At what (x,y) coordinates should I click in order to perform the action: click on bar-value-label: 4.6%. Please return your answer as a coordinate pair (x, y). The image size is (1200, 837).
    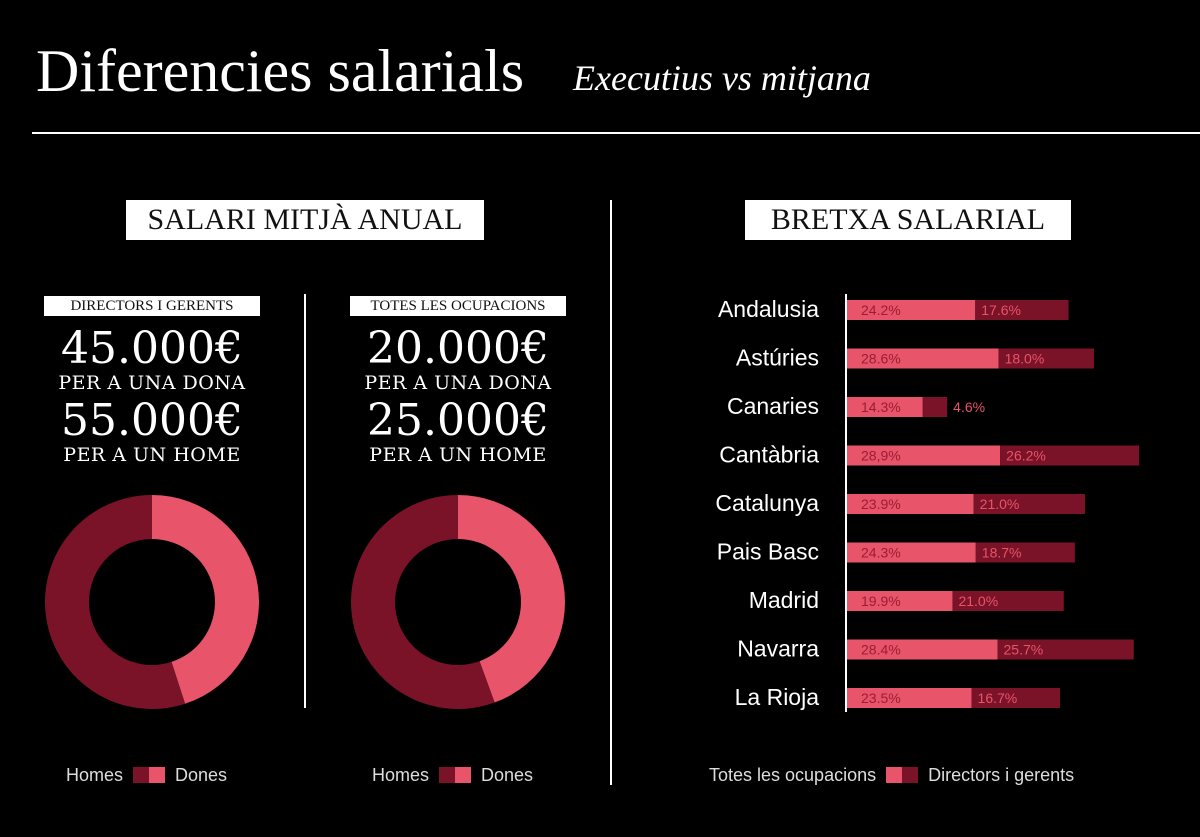
    Looking at the image, I should click on (969, 407).